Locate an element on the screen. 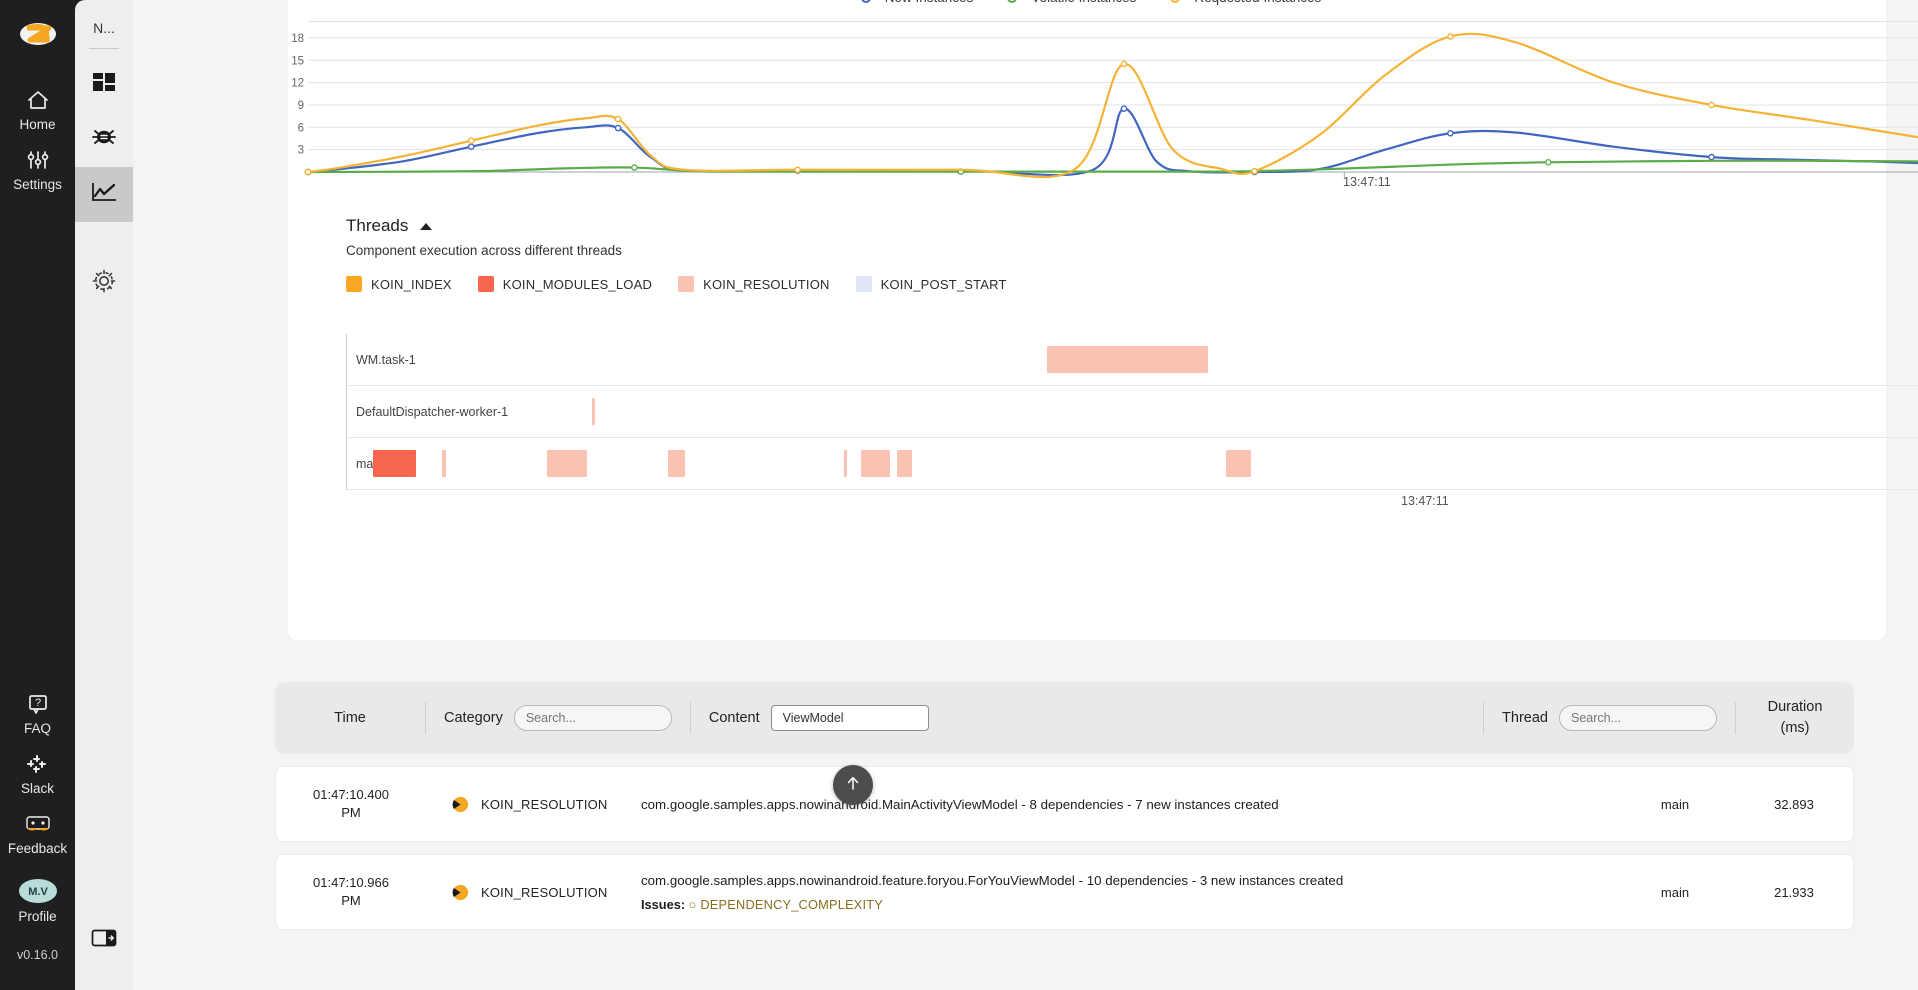  rail-item-profile-label: Profile is located at coordinates (37, 916).